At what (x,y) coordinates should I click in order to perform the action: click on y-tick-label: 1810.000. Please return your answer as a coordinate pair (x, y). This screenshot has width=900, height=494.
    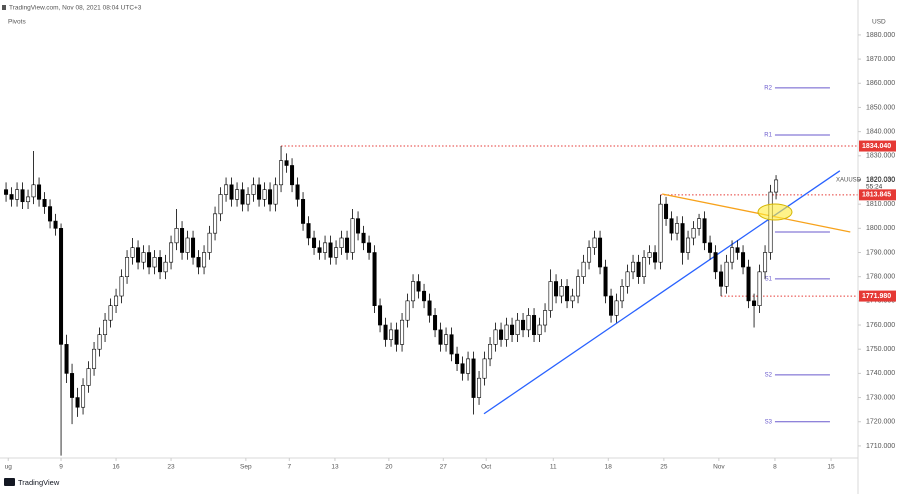
    Looking at the image, I should click on (880, 204).